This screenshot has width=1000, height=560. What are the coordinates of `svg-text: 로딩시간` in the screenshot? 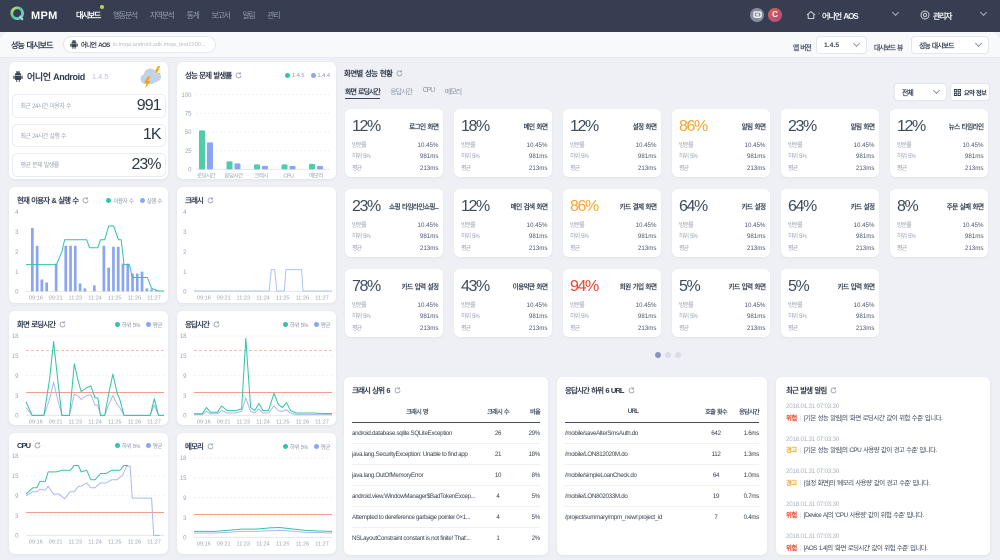 It's located at (206, 176).